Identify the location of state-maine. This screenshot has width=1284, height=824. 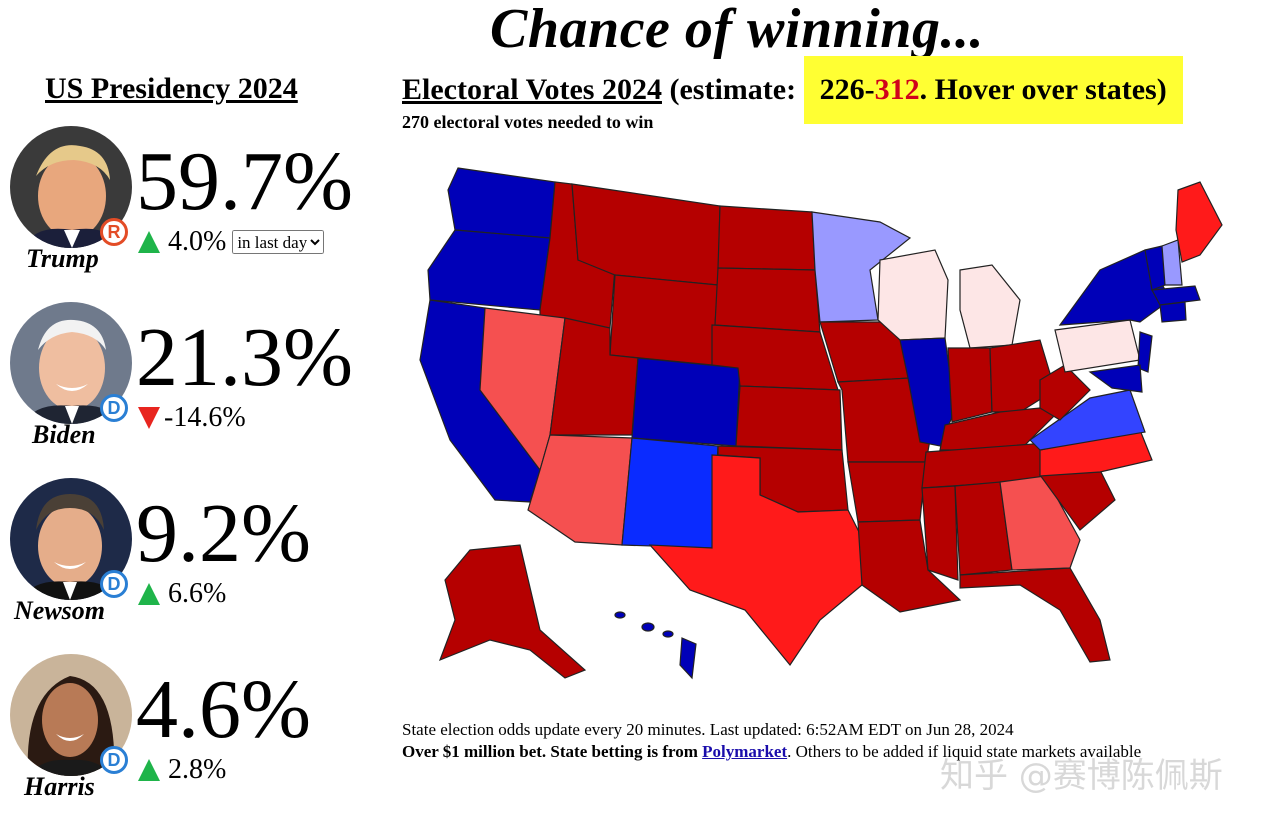
(1199, 222).